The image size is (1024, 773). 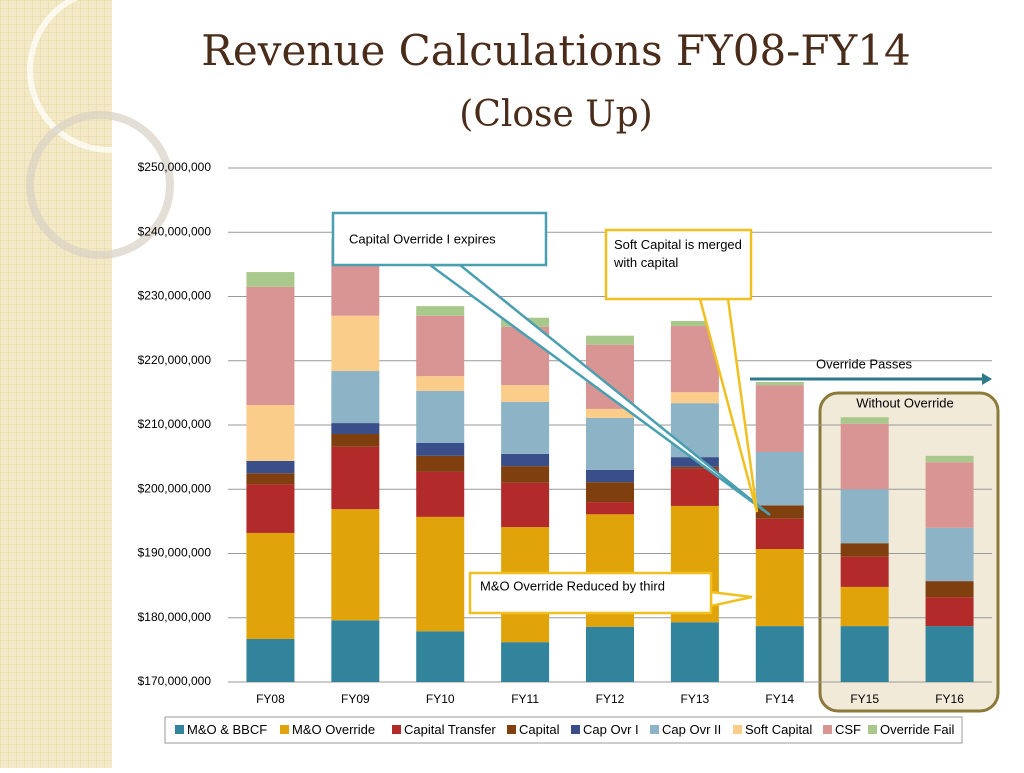 I want to click on annotation: Override Passes, so click(x=864, y=363).